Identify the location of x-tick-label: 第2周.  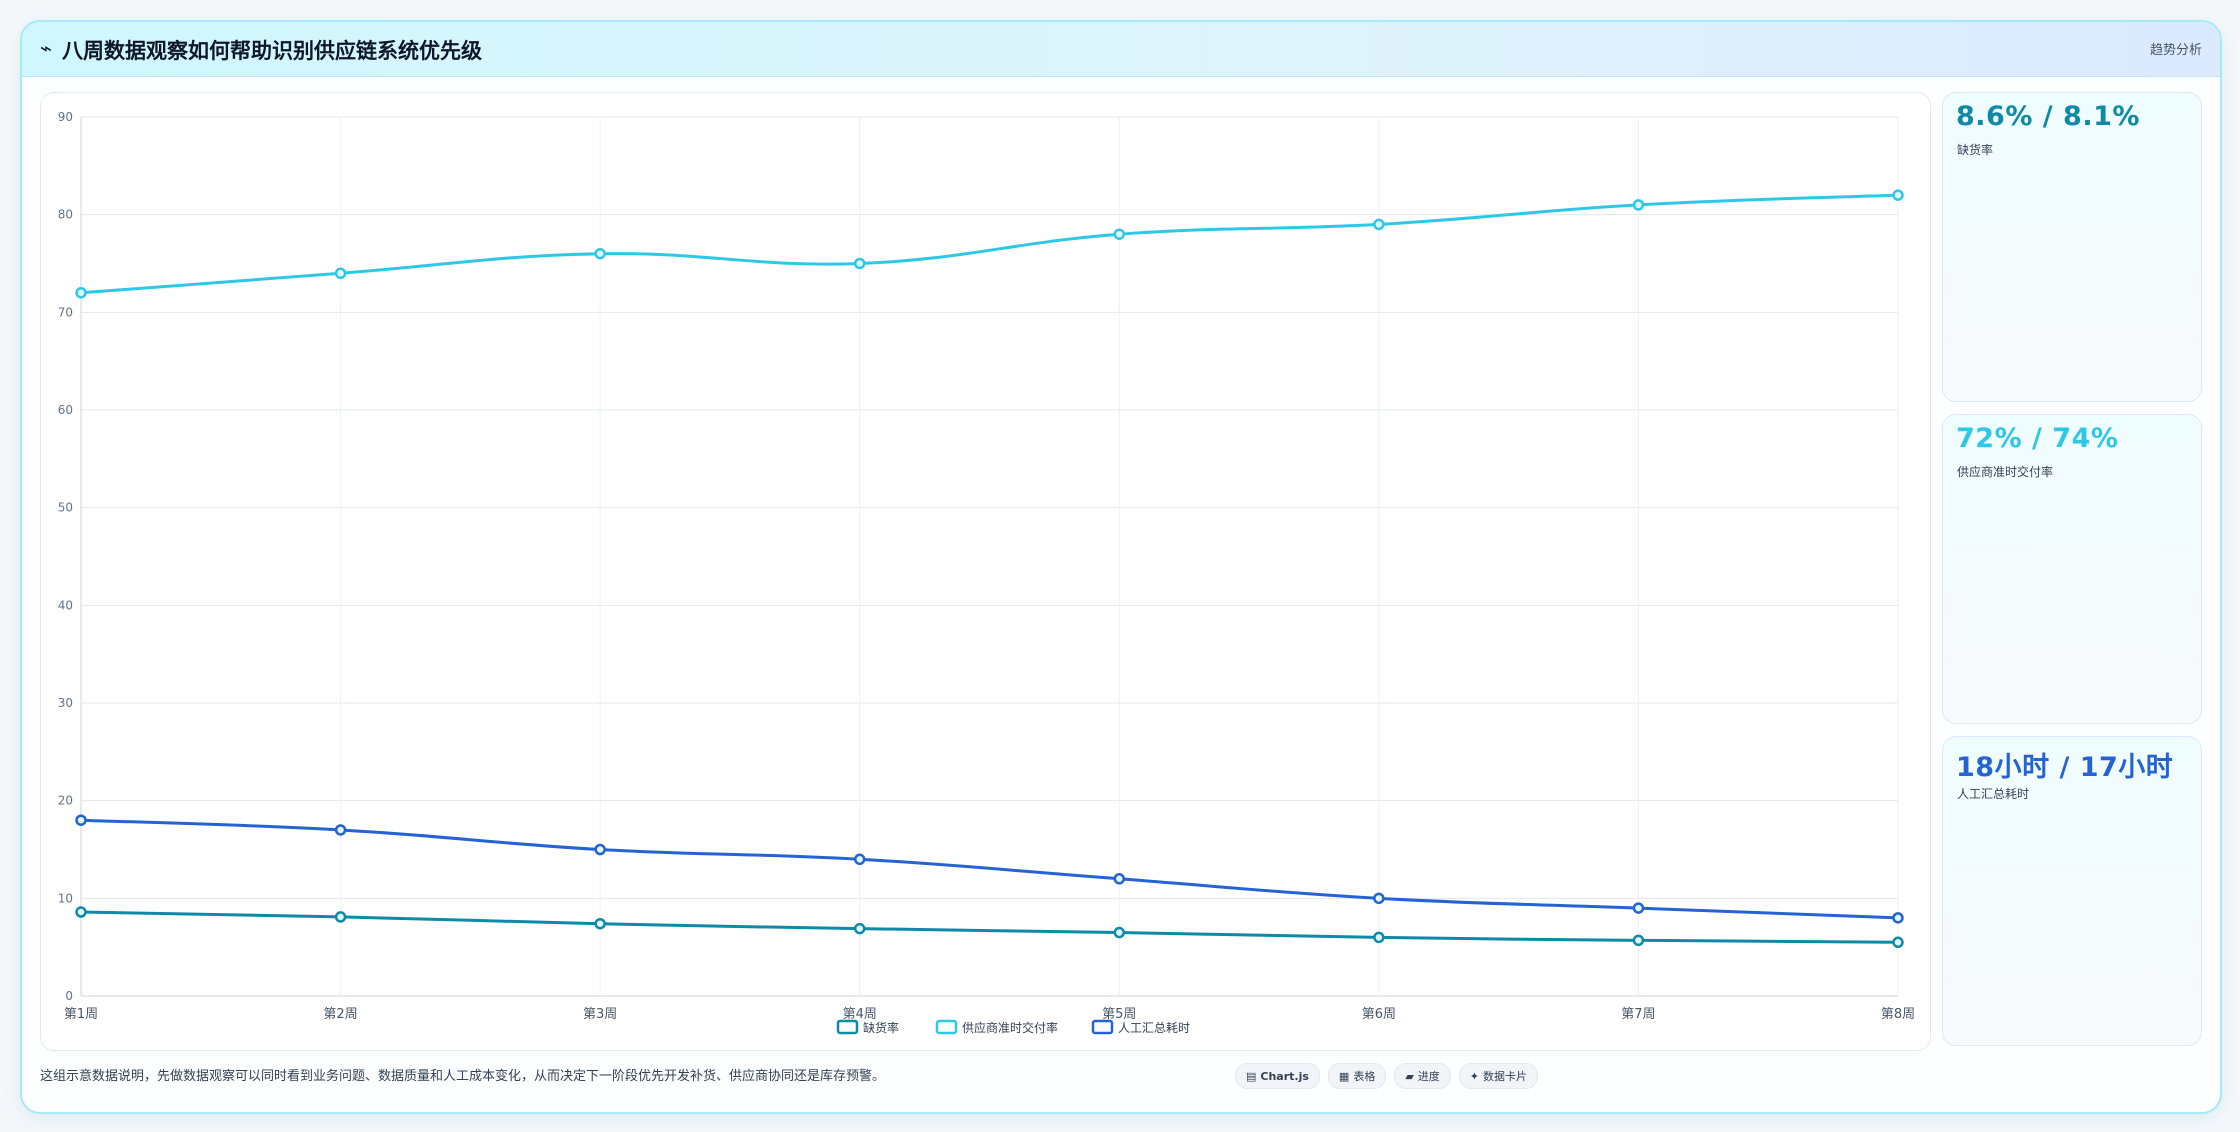
(340, 1014).